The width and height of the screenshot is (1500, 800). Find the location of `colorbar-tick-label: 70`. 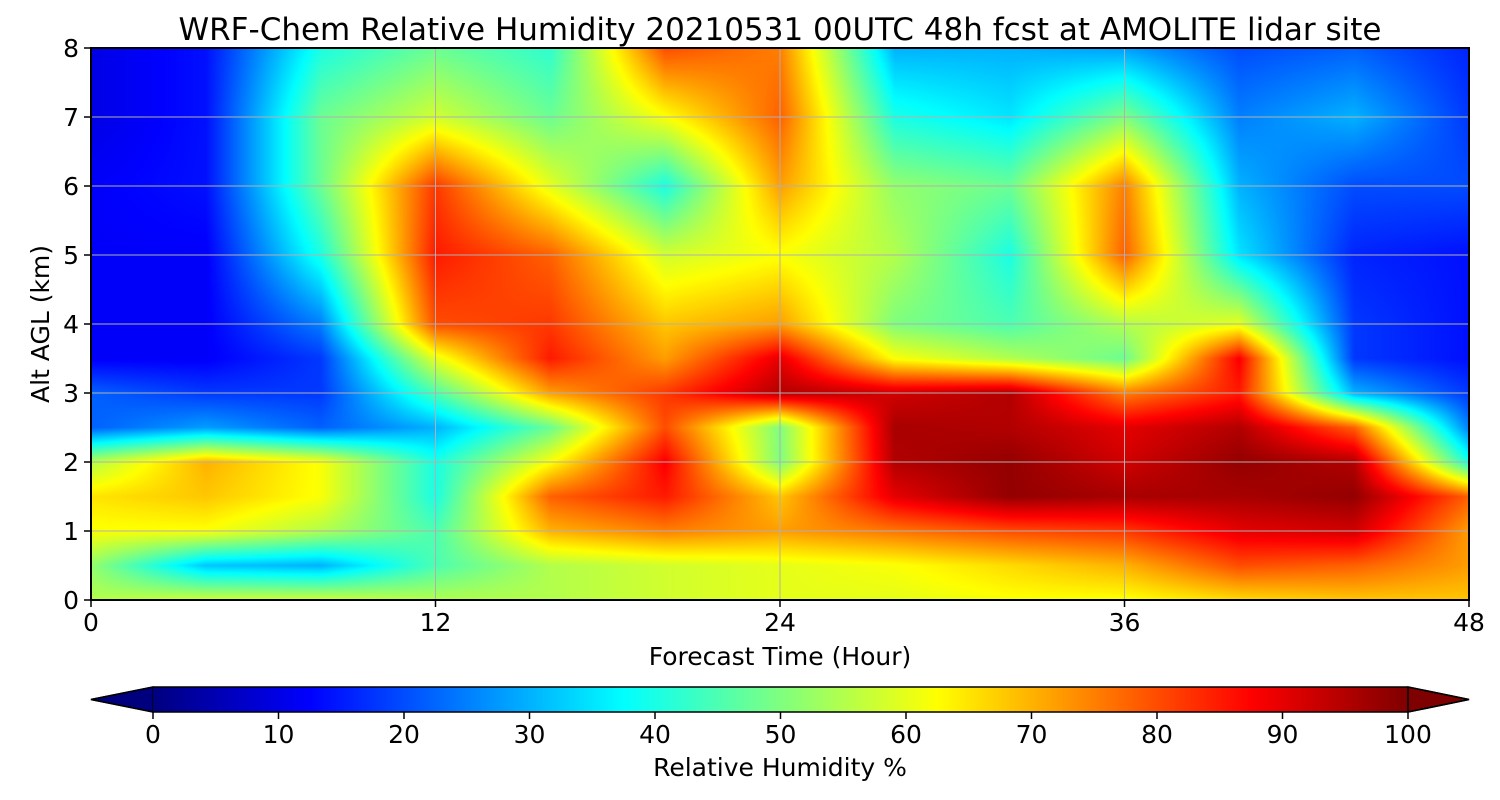

colorbar-tick-label: 70 is located at coordinates (1032, 734).